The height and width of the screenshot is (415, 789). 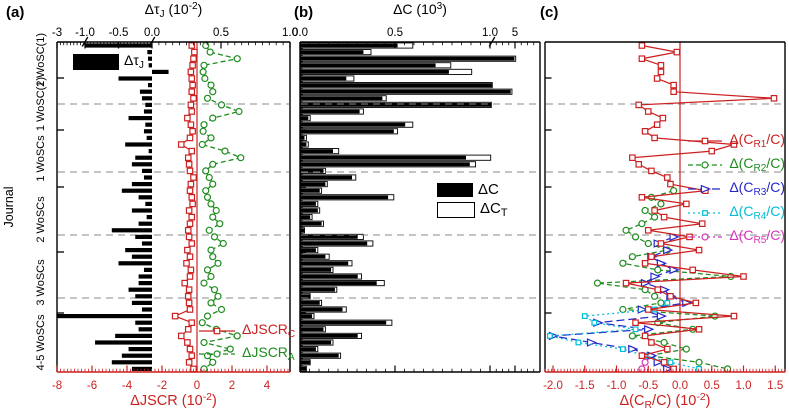 What do you see at coordinates (268, 353) in the screenshot?
I see `legend-jscr-a-label: ΔJSCRA` at bounding box center [268, 353].